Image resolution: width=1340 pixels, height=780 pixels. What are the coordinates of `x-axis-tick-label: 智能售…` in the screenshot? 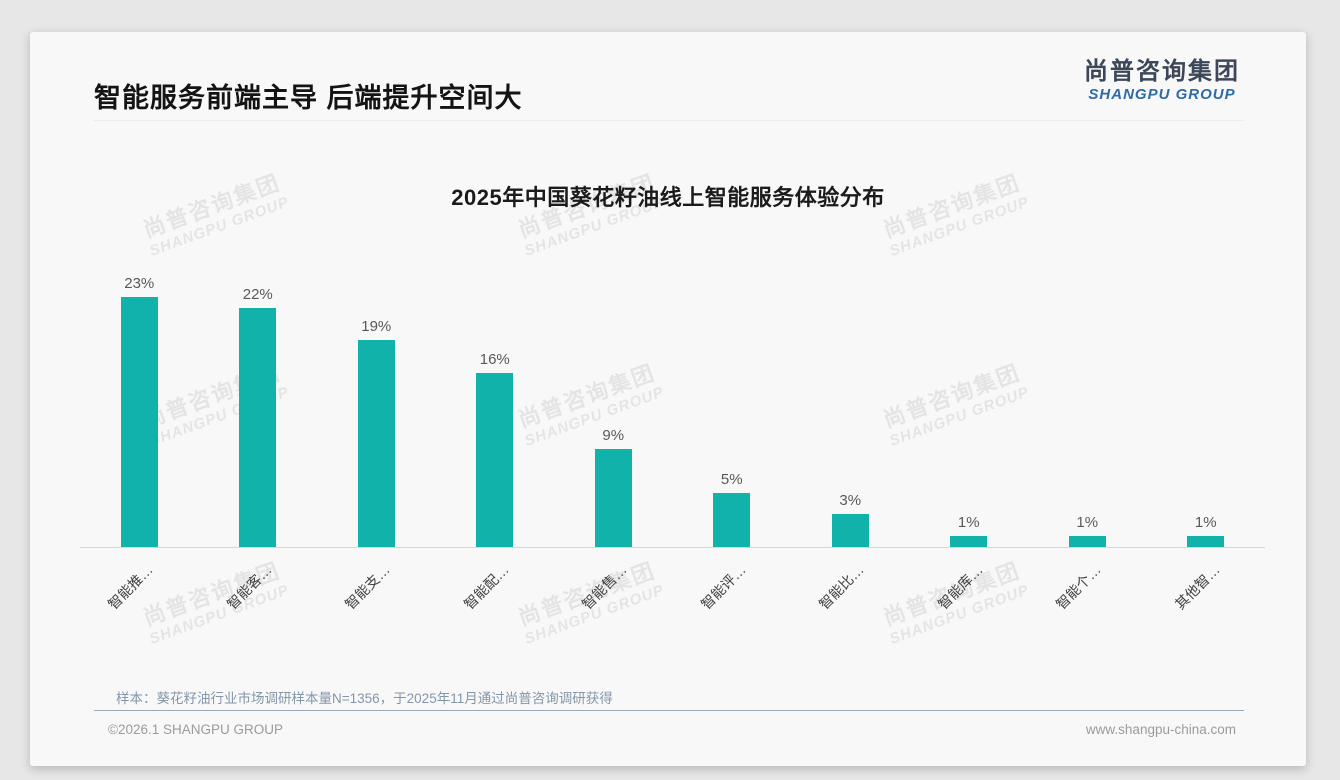 It's located at (604, 587).